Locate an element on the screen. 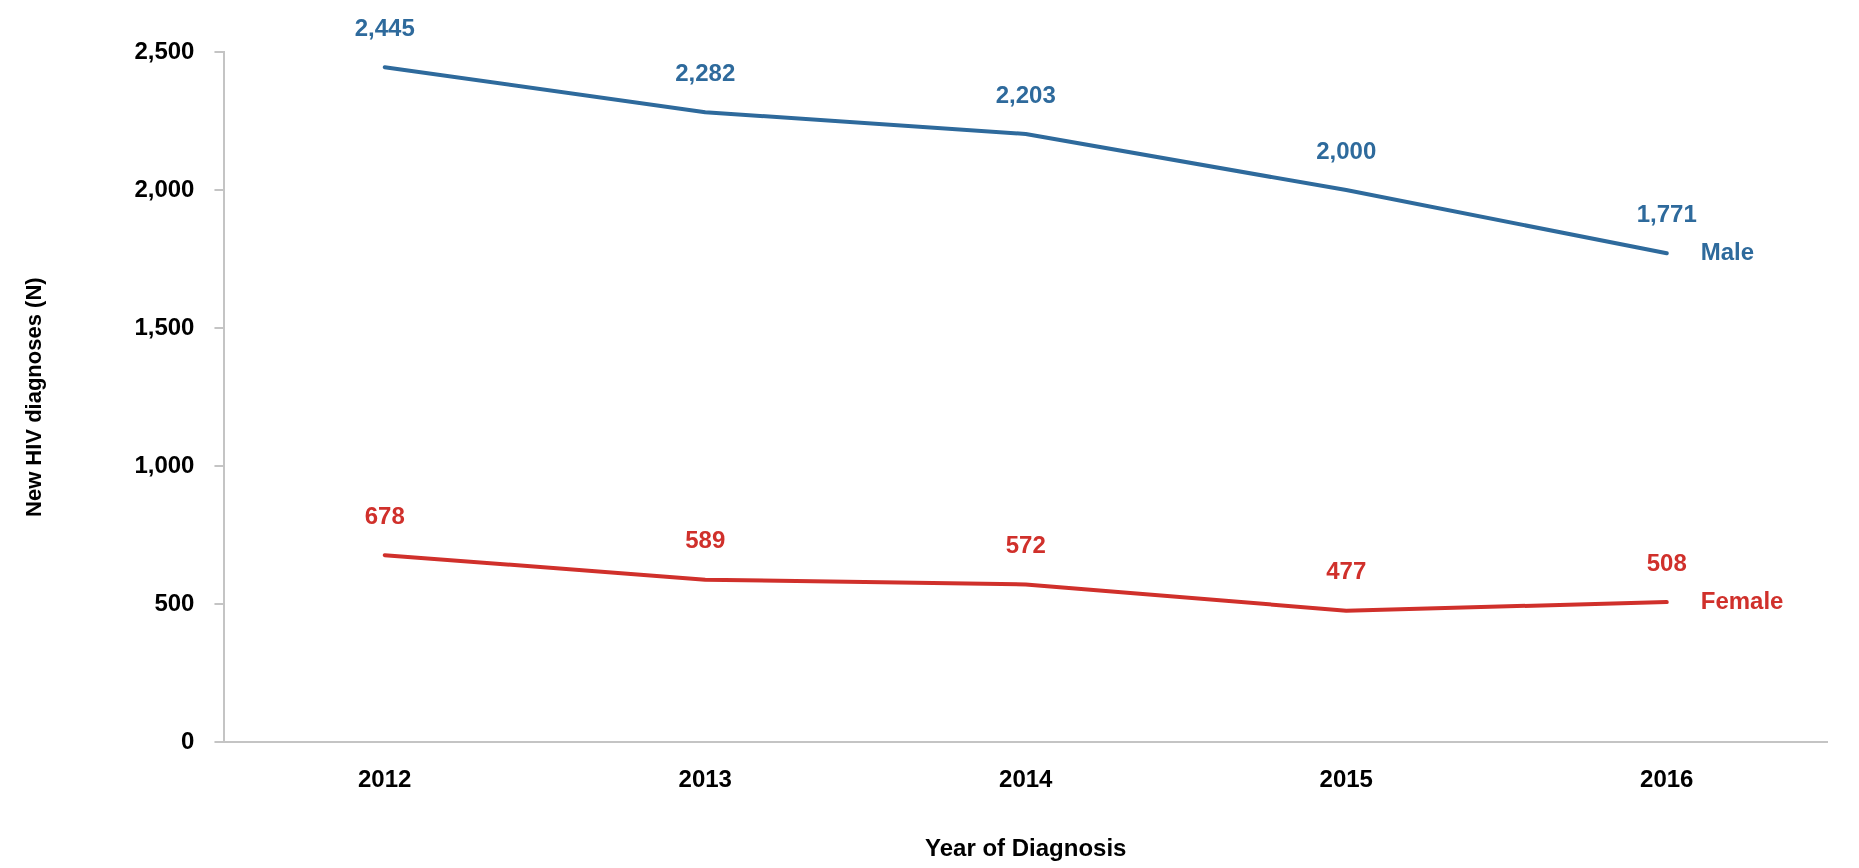  y-tick-label: 1,000 is located at coordinates (164, 464).